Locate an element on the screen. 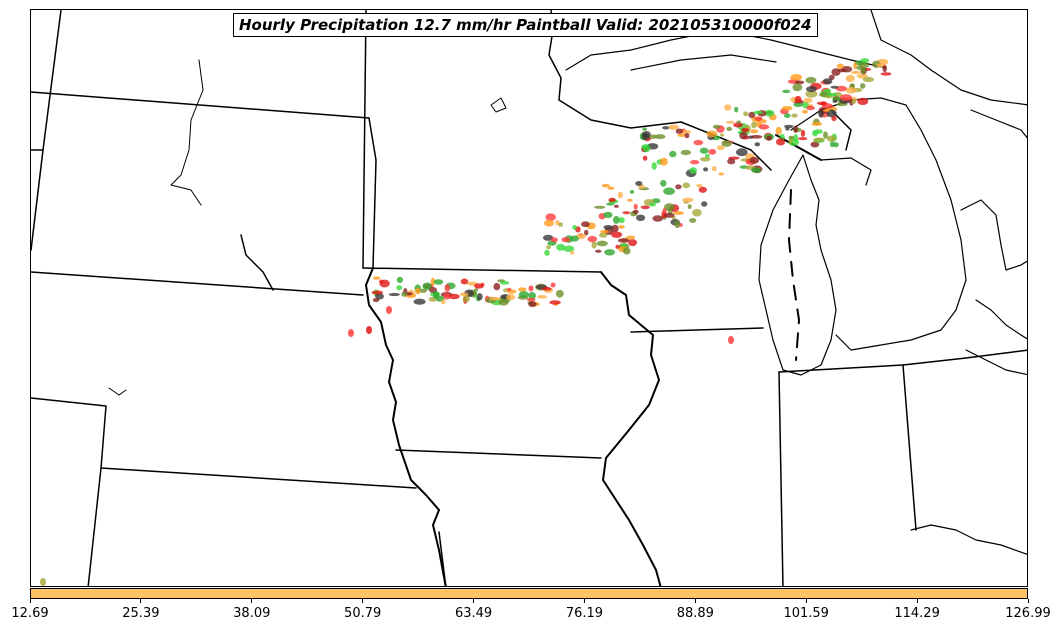 Image resolution: width=1062 pixels, height=633 pixels. colorbar-tick-label: 88.89 is located at coordinates (695, 613).